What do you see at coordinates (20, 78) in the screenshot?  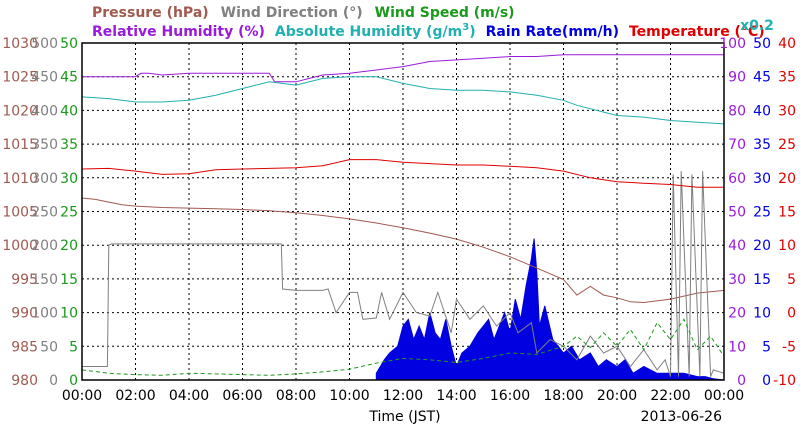 I see `y-tick-pressure: 1025` at bounding box center [20, 78].